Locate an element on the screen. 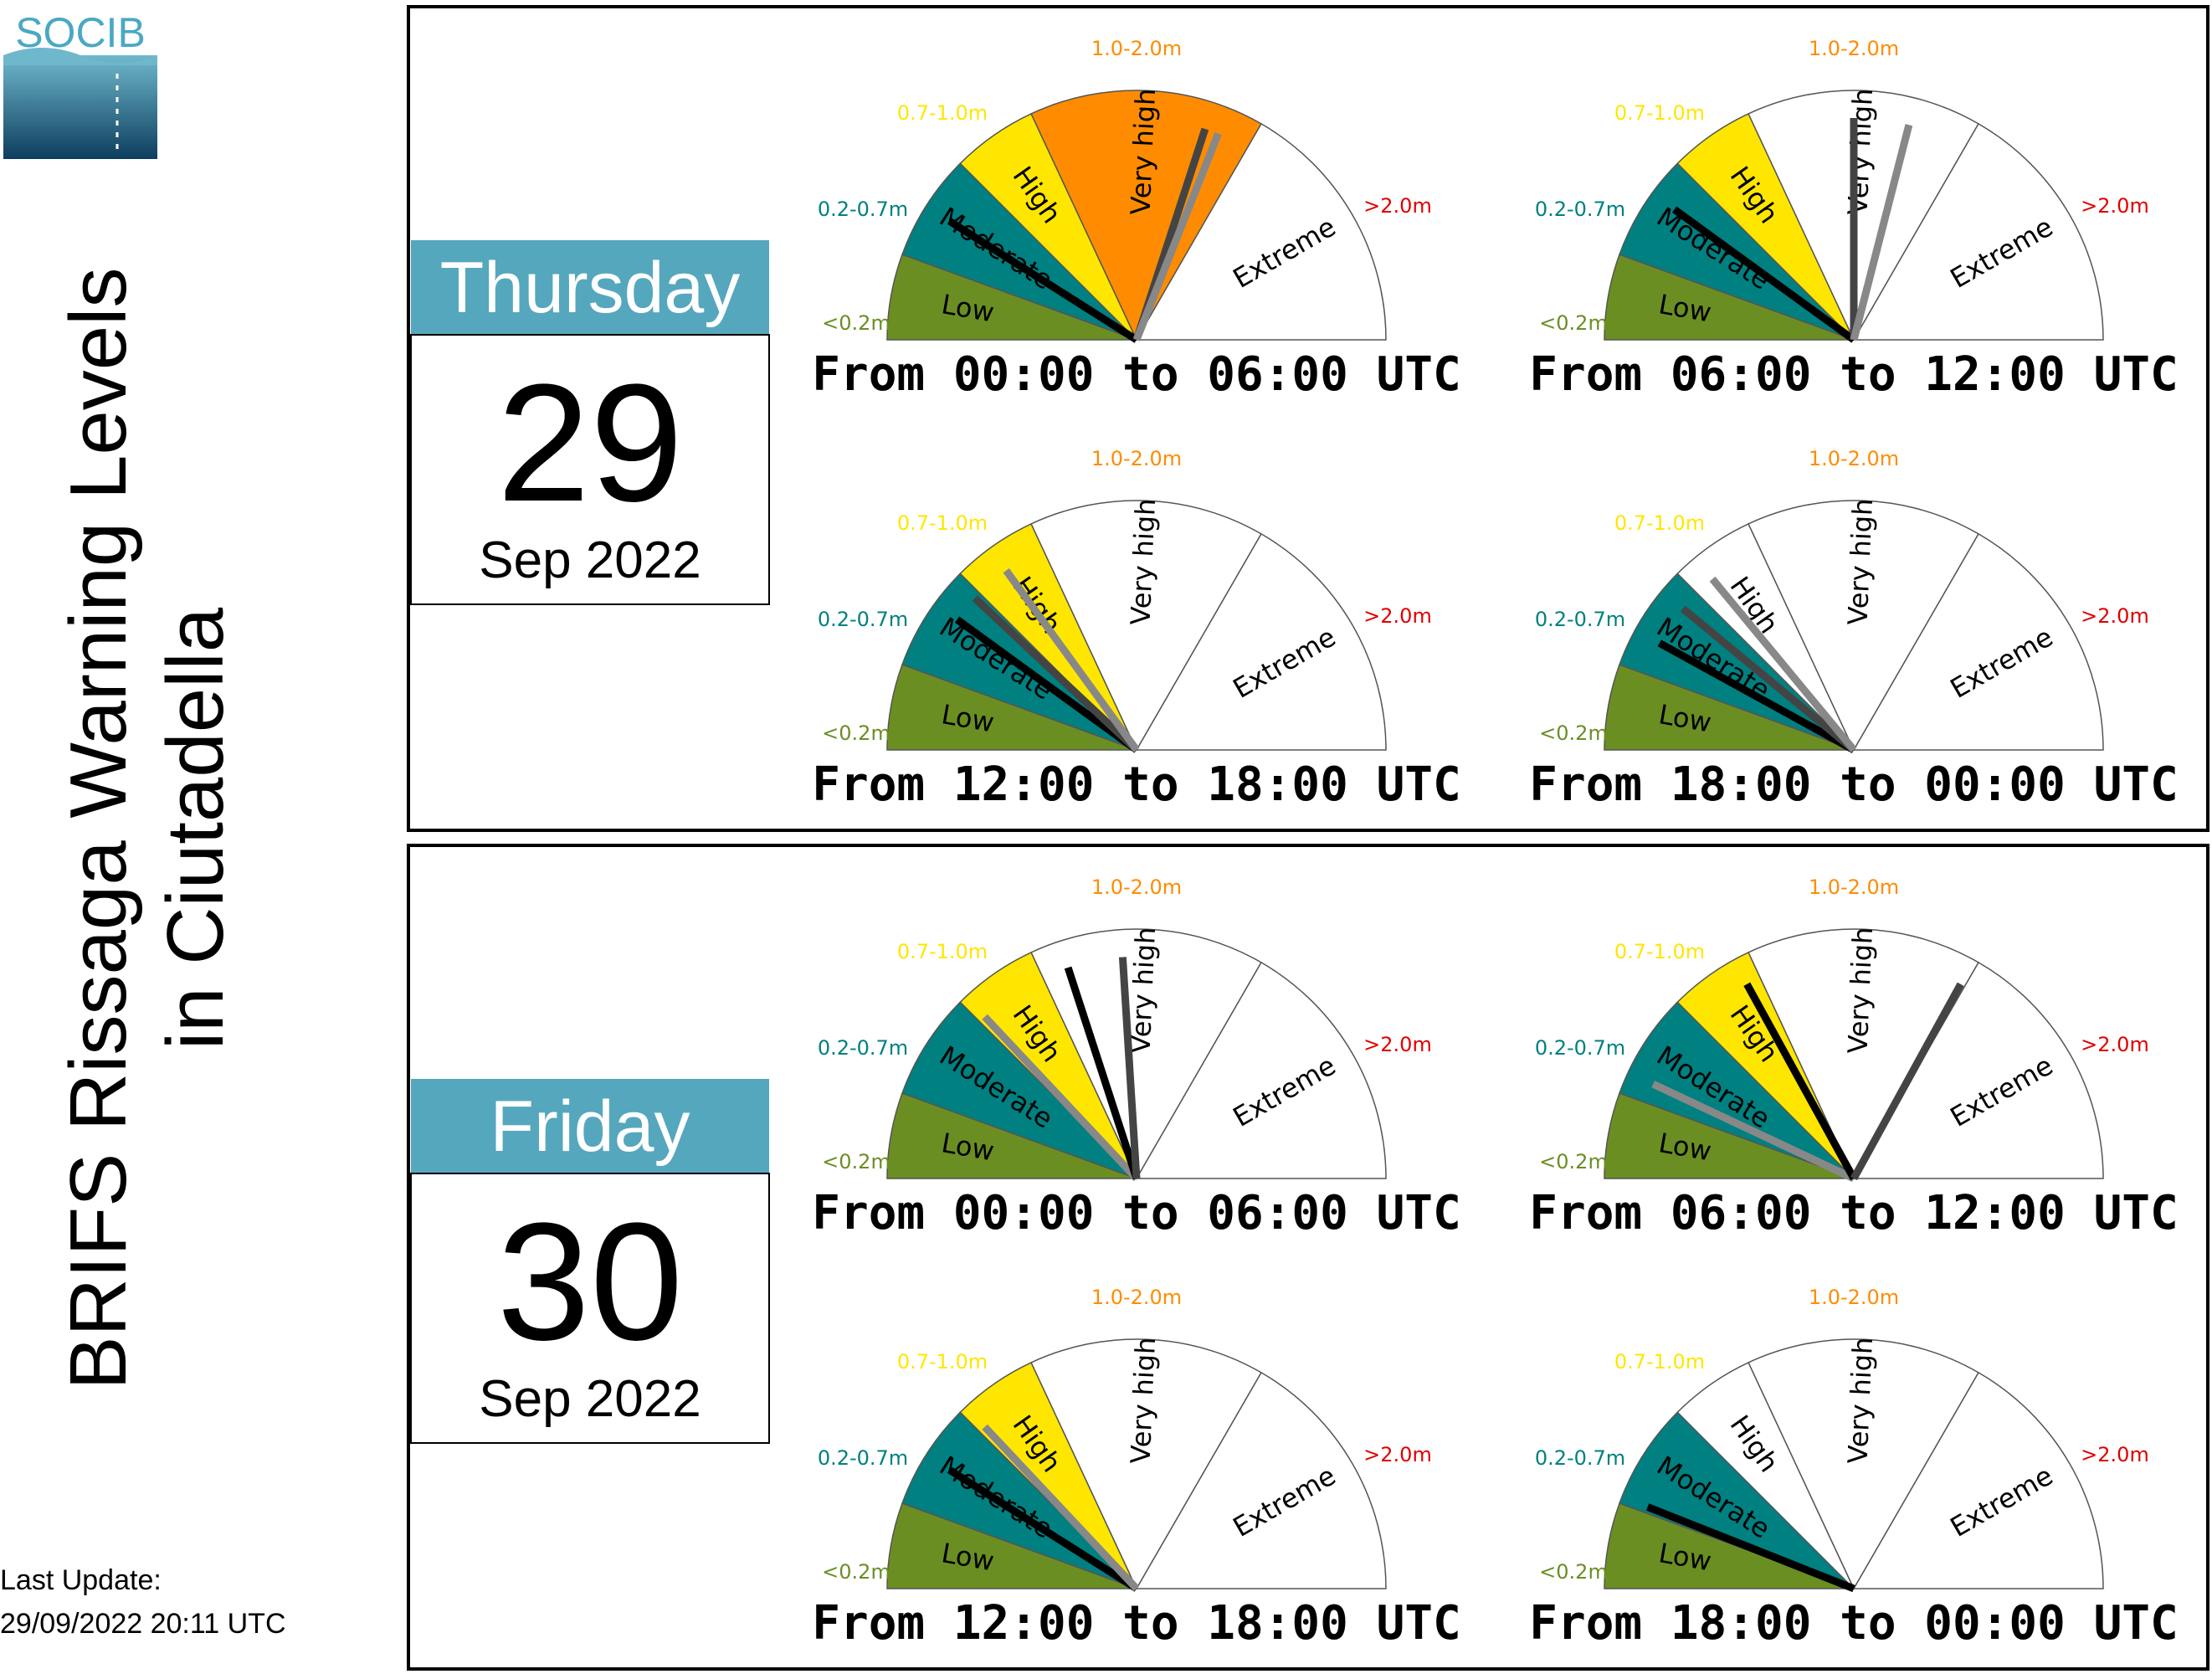 The height and width of the screenshot is (1674, 2212). last-update-value: 29/09/2022 20:11 UTC is located at coordinates (143, 1624).